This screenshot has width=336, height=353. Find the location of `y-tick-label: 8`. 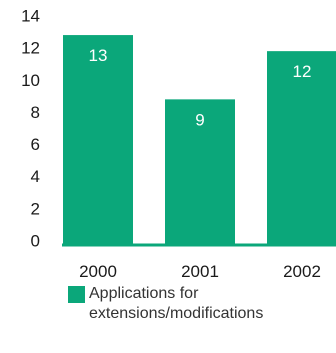

y-tick-label: 8 is located at coordinates (35, 112).